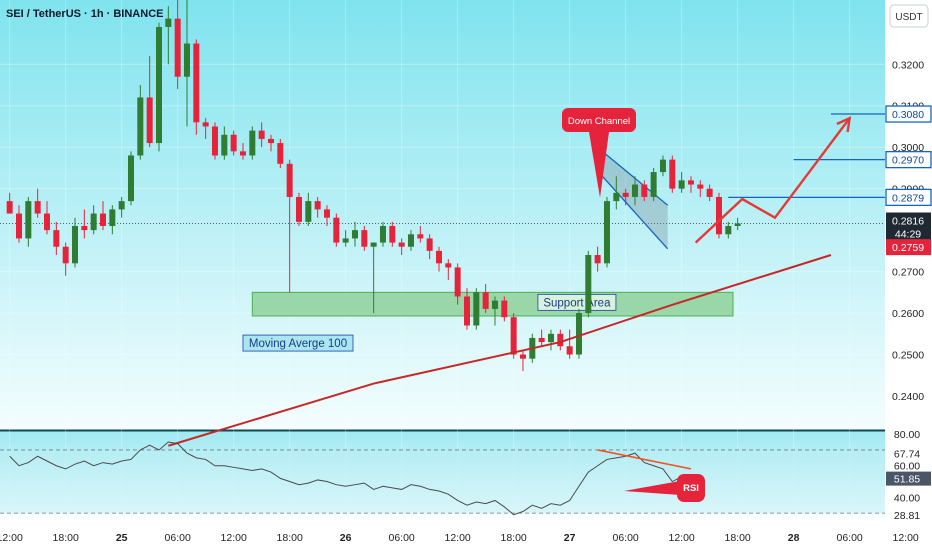 Image resolution: width=932 pixels, height=550 pixels. I want to click on projection-arrowhead, so click(844, 124).